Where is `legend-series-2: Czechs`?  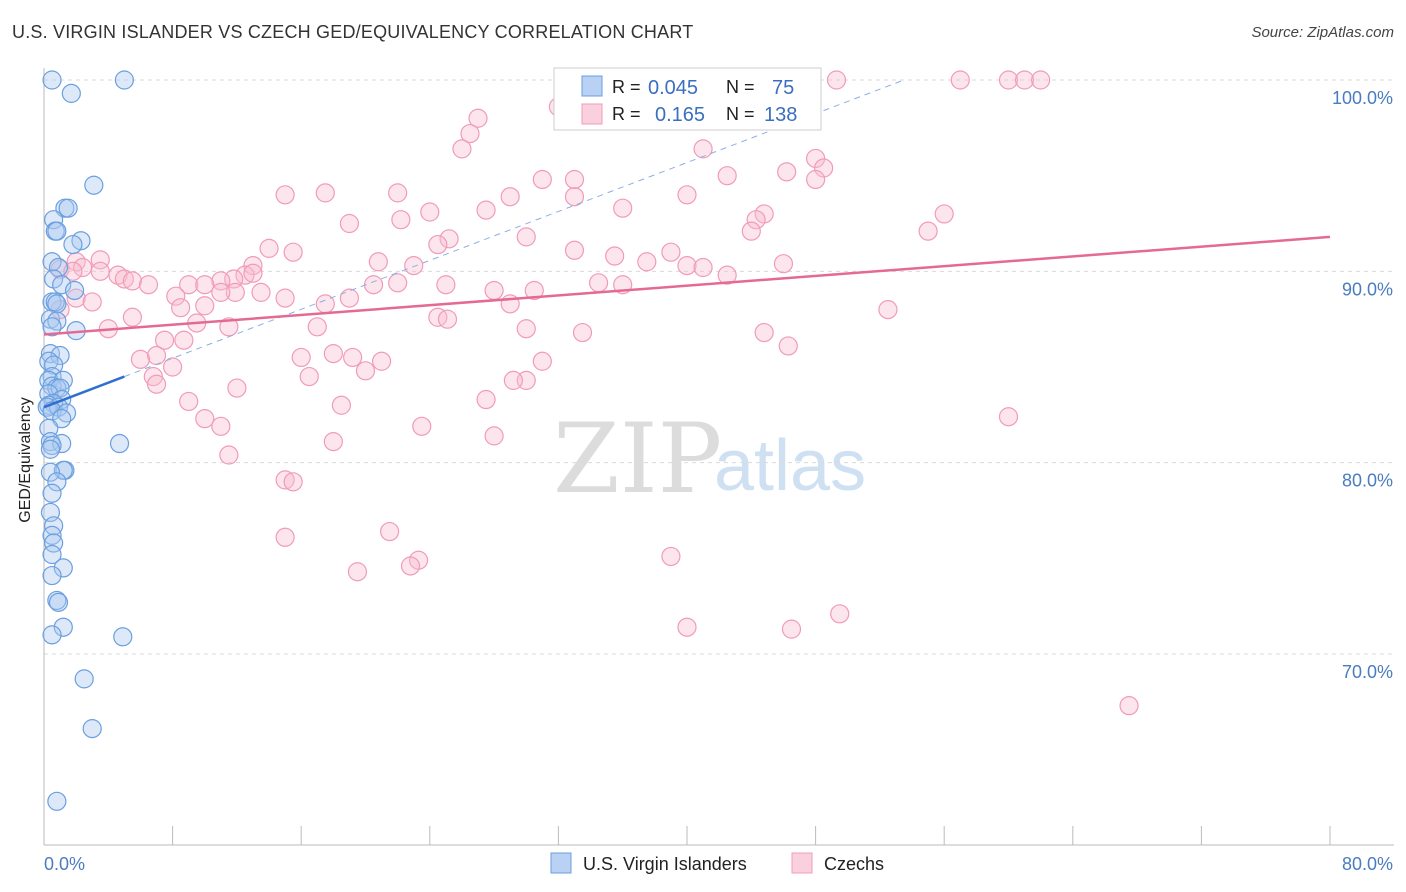
legend-series-2: Czechs is located at coordinates (854, 864).